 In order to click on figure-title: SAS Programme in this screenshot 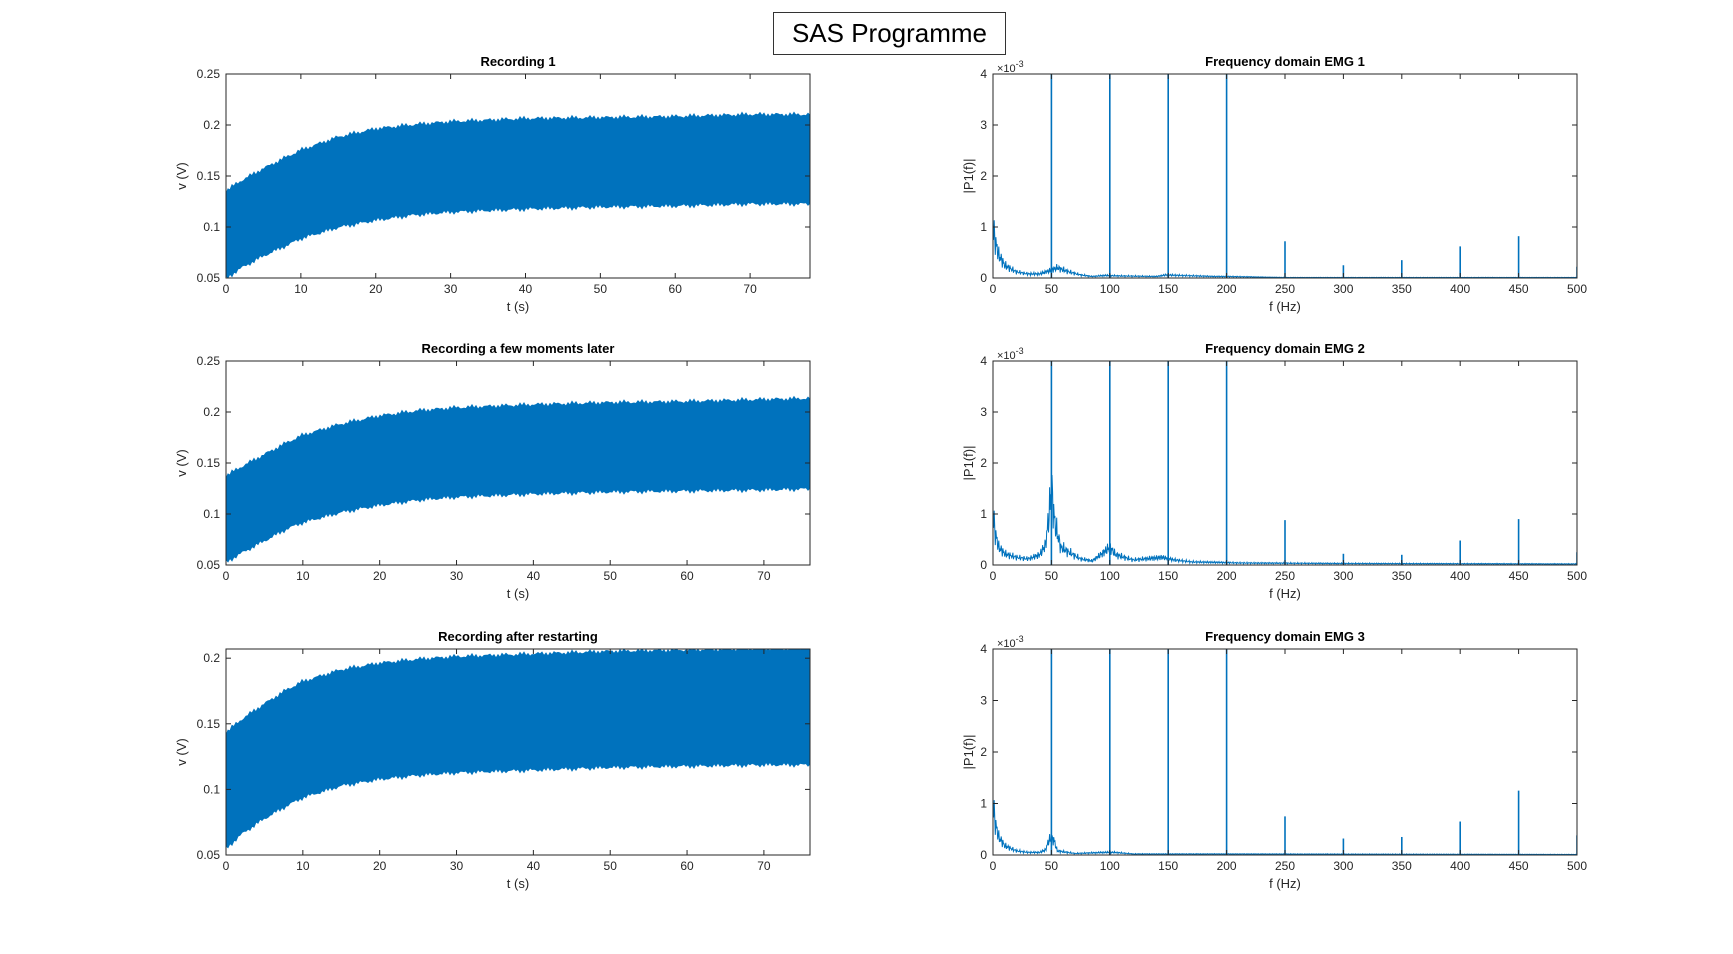, I will do `click(889, 33)`.